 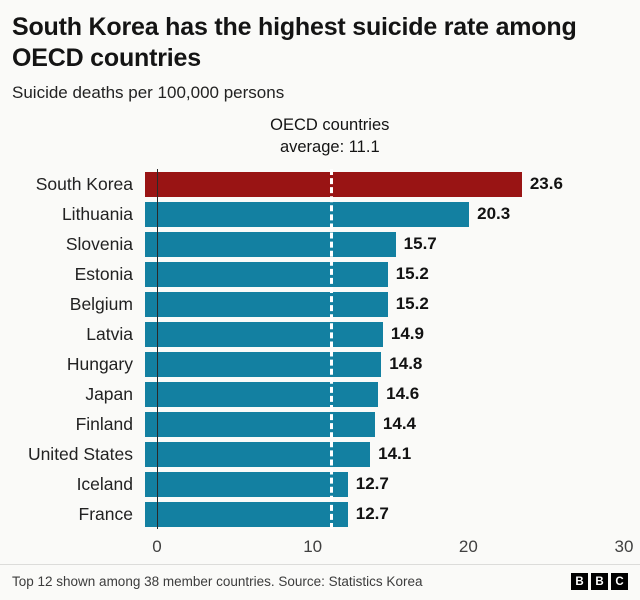 I want to click on country-label: Hungary, so click(x=99, y=363).